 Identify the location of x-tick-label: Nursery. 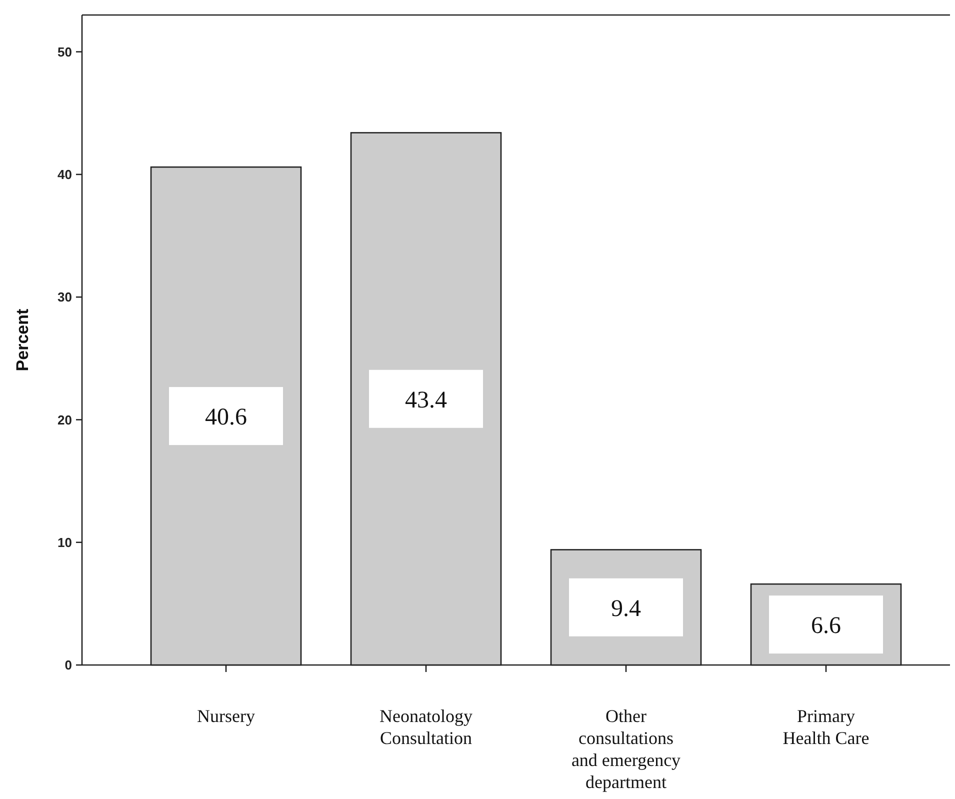
(226, 716).